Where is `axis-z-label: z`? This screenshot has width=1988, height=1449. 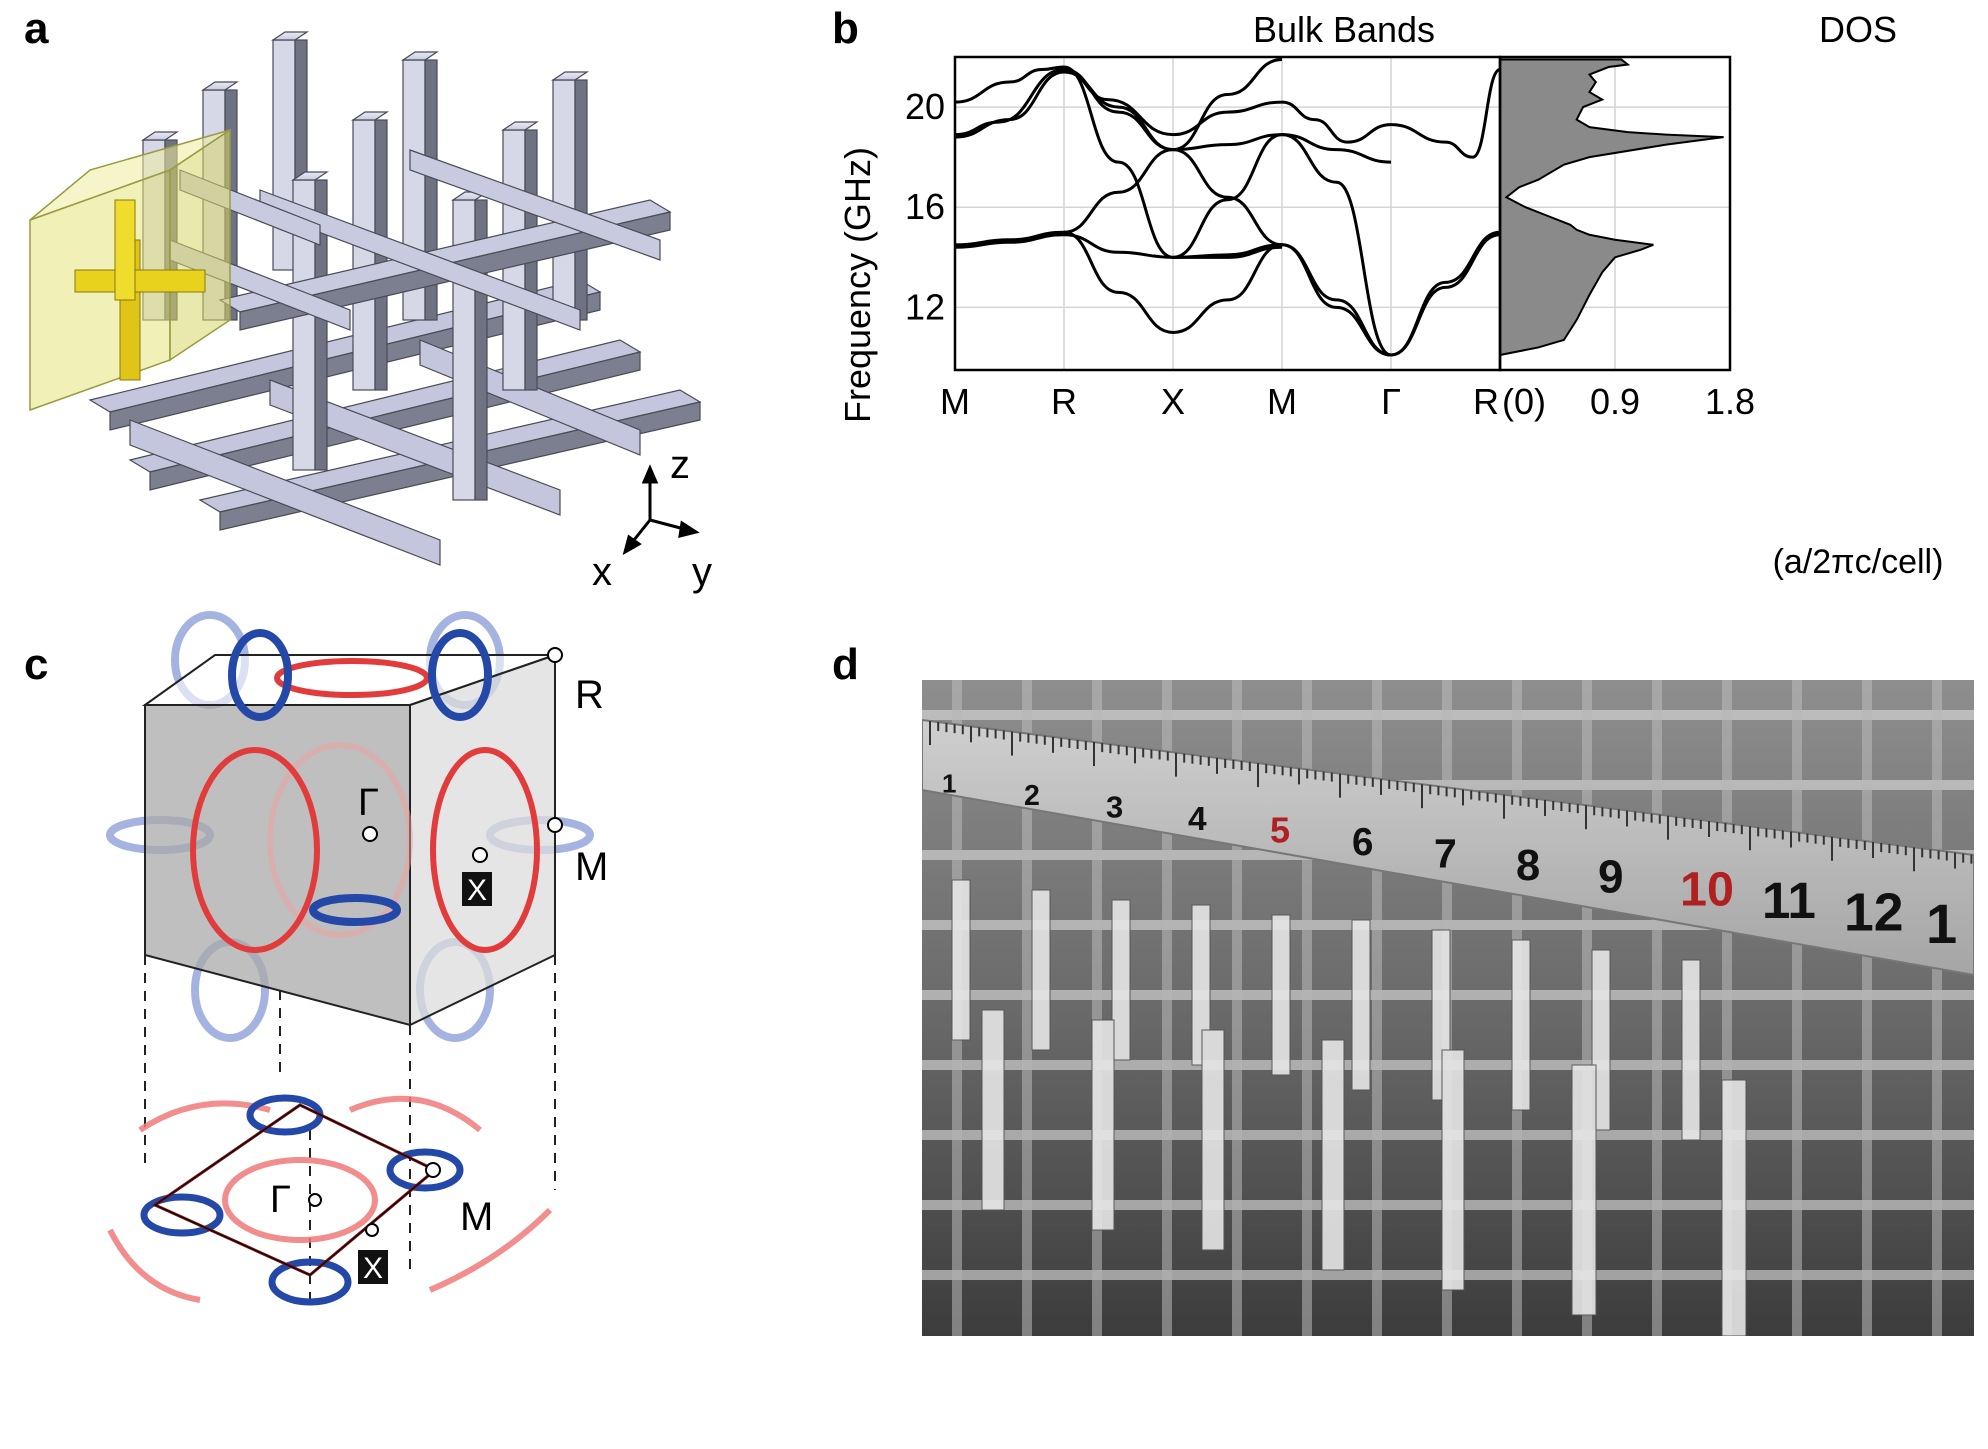
axis-z-label: z is located at coordinates (680, 465).